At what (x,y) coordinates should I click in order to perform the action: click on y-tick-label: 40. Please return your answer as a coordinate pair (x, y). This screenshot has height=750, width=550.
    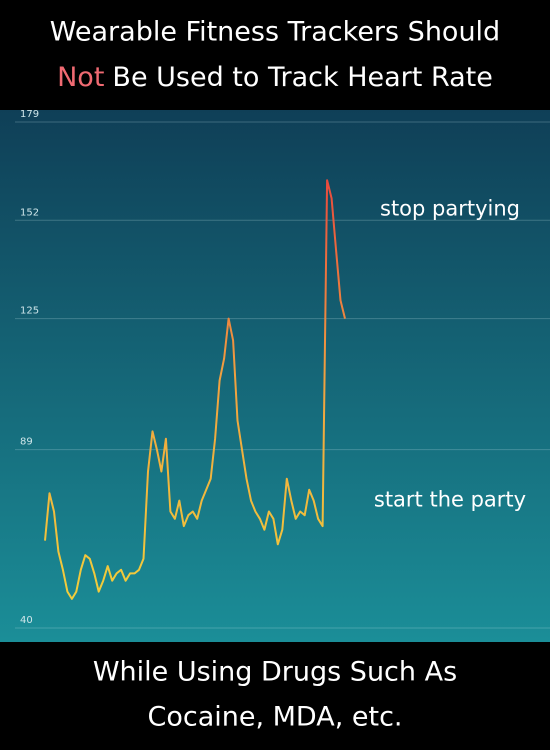
    Looking at the image, I should click on (26, 620).